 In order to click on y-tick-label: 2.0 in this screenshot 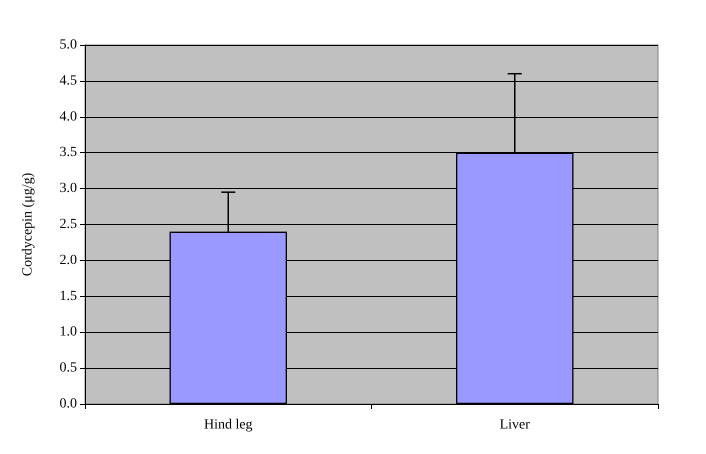, I will do `click(68, 260)`.